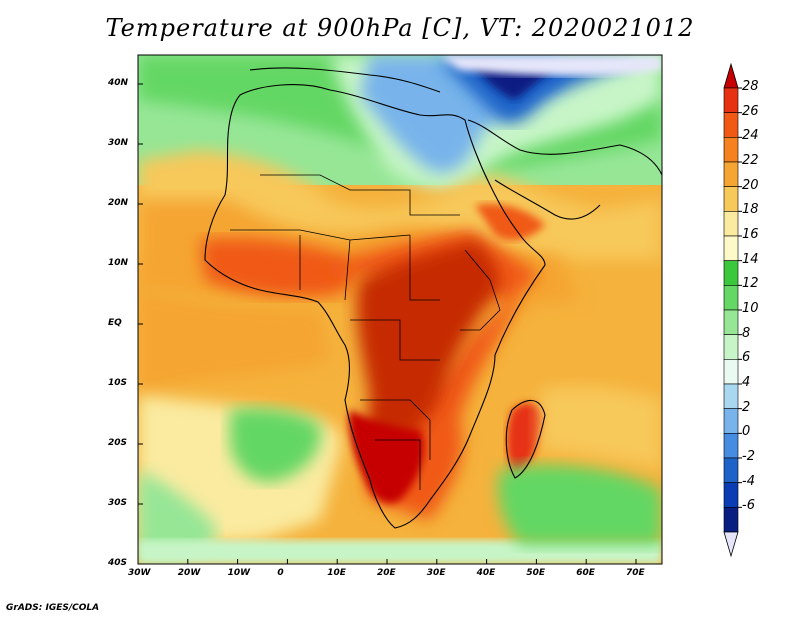  What do you see at coordinates (118, 443) in the screenshot?
I see `lat-tick-label: 20S` at bounding box center [118, 443].